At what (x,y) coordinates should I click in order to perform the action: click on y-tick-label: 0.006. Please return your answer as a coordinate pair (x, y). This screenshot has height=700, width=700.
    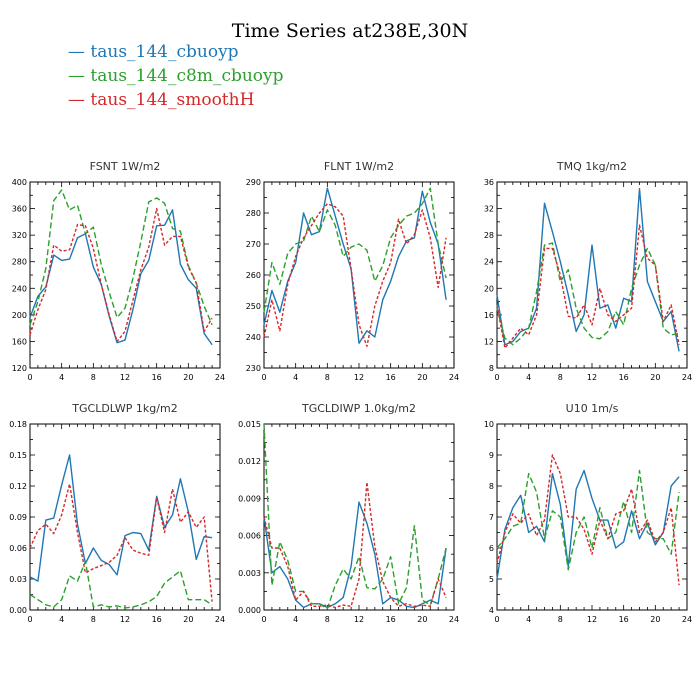
    Looking at the image, I should click on (249, 536).